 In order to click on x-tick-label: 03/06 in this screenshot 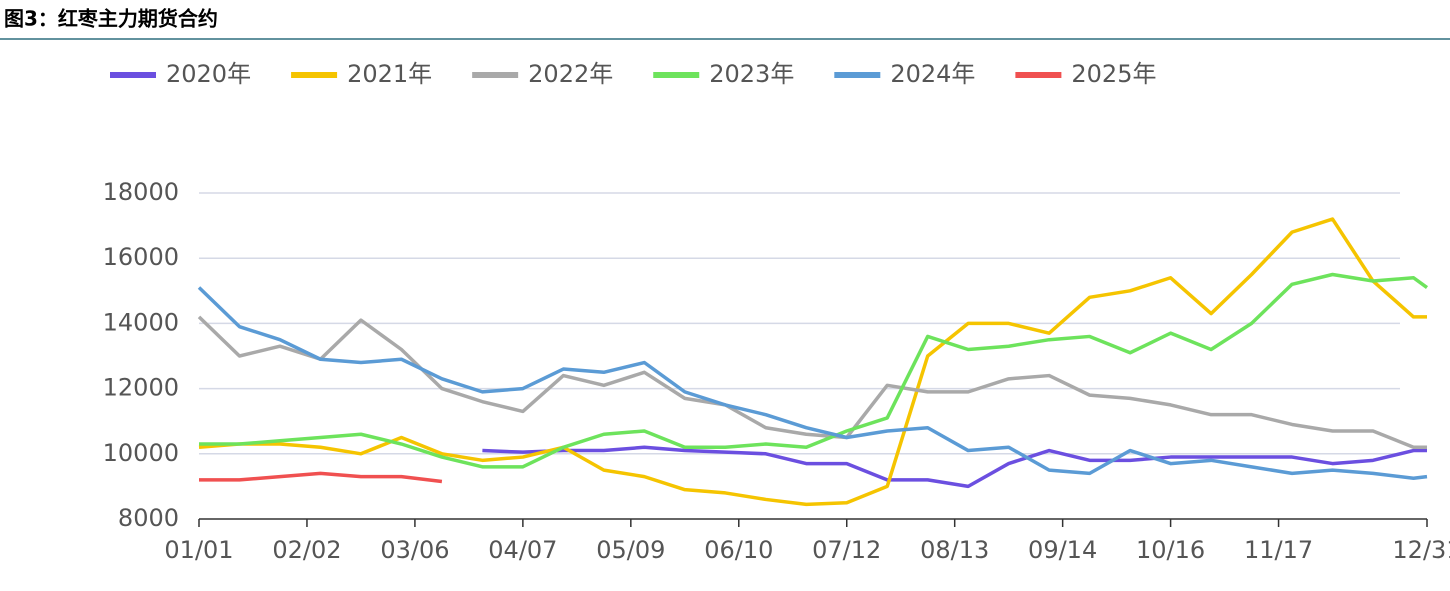, I will do `click(414, 550)`.